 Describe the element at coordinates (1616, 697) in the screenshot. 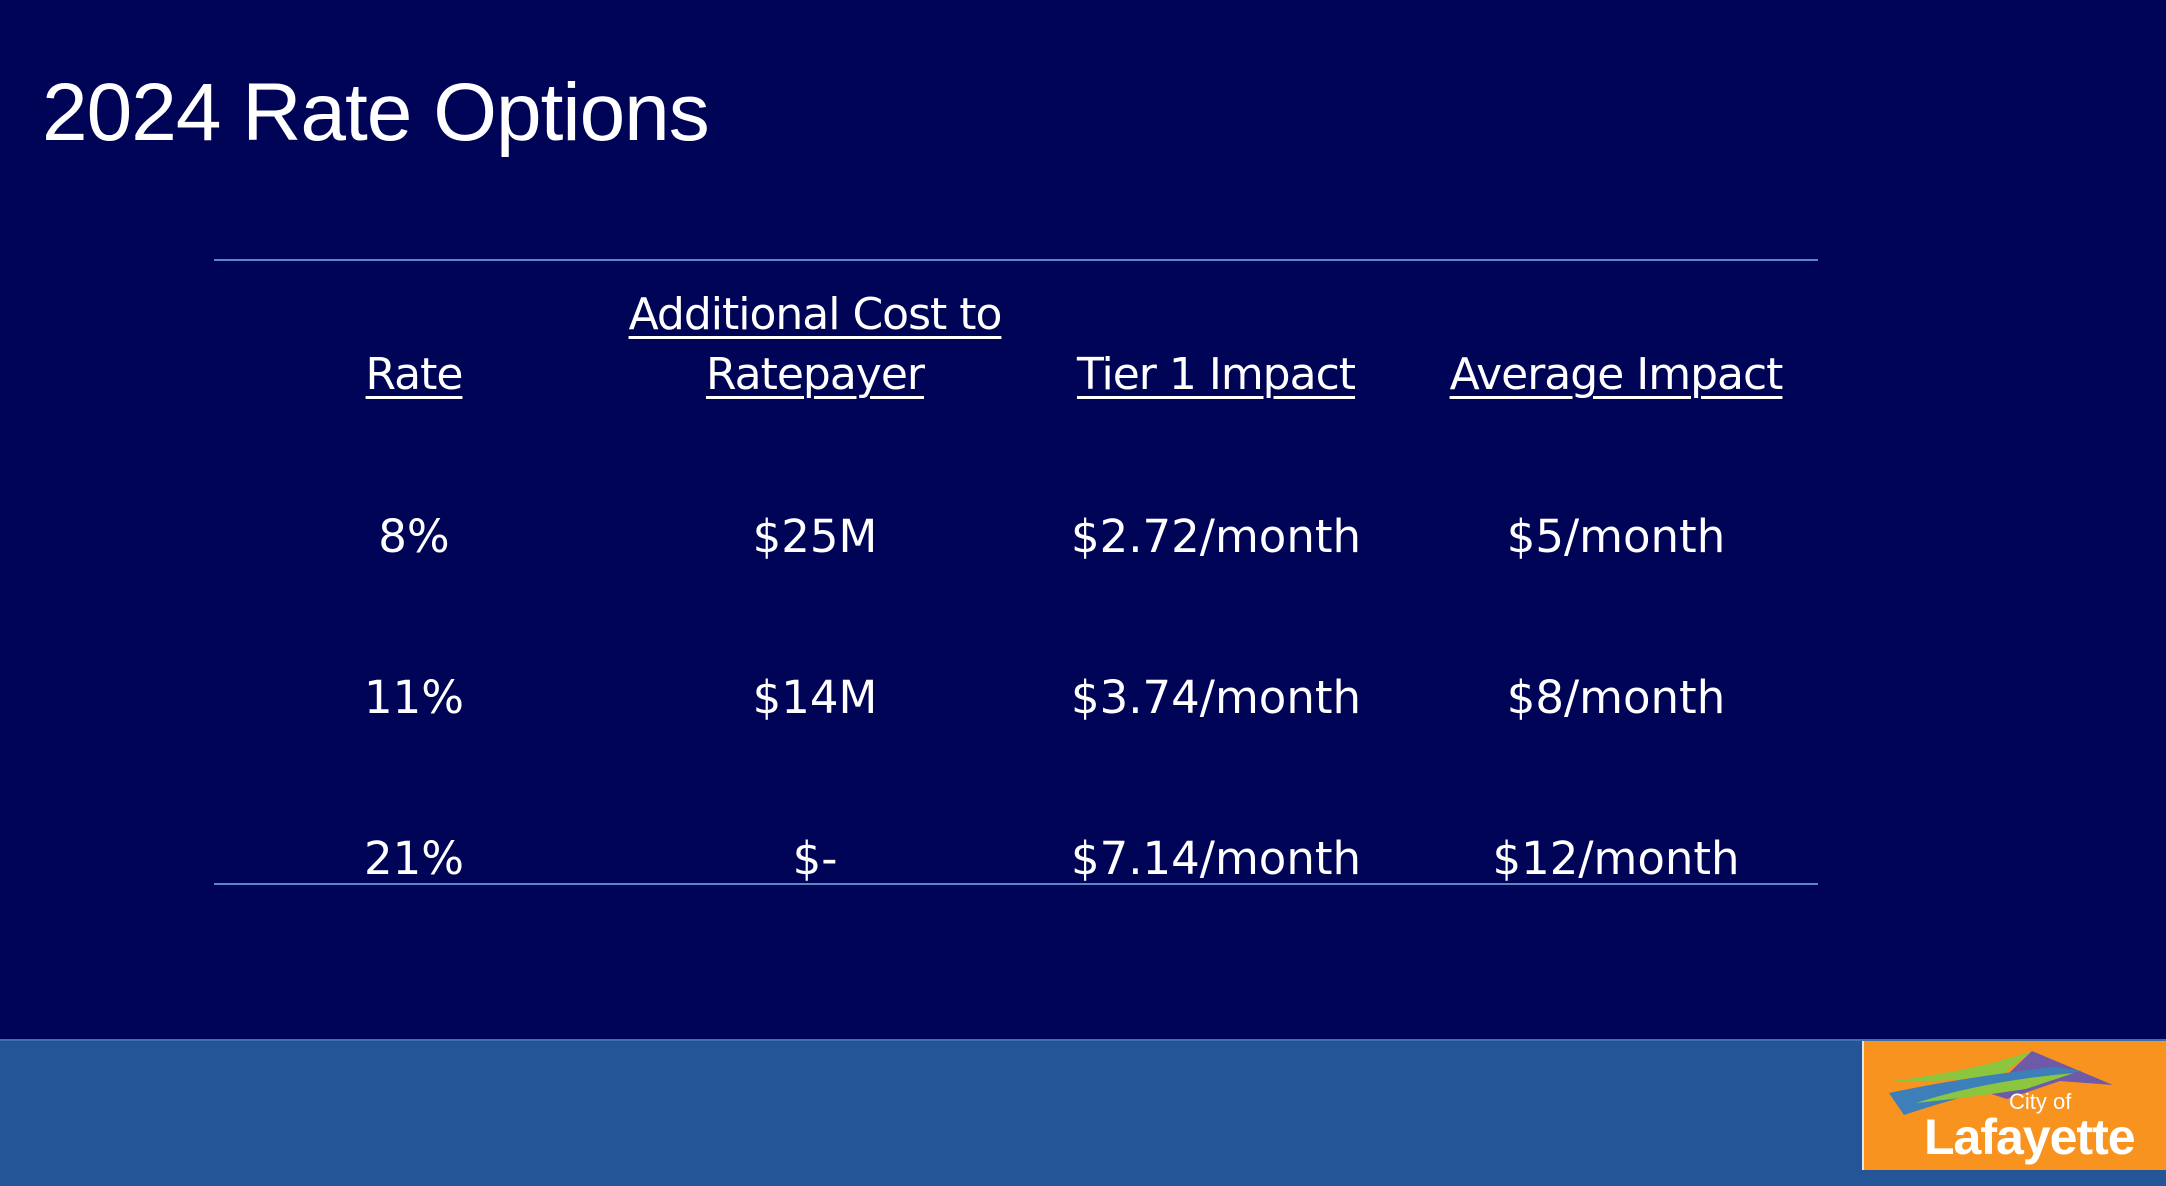

I see `row-2-average-impact: $8/month` at that location.